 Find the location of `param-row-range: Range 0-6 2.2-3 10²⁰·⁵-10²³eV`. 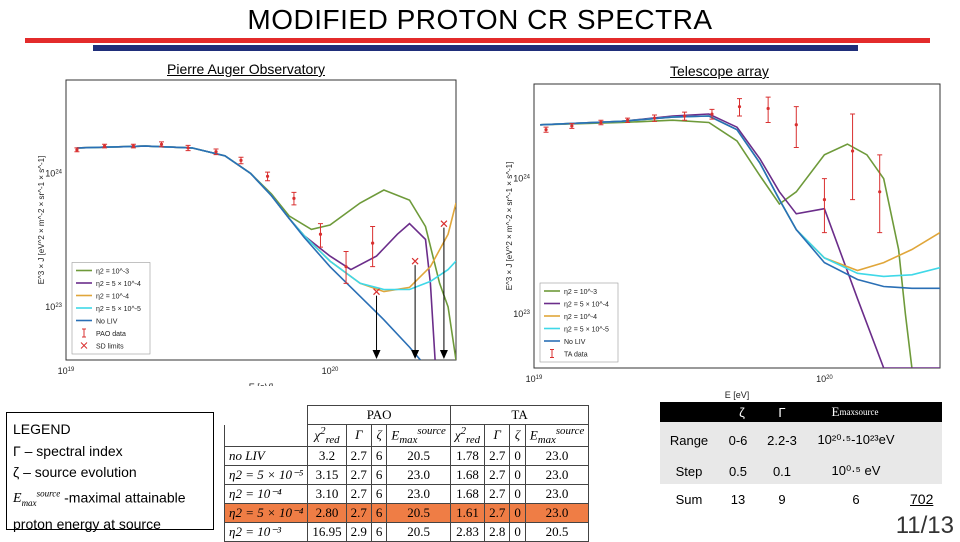

param-row-range: Range 0-6 2.2-3 10²⁰·⁵-10²³eV is located at coordinates (801, 440).